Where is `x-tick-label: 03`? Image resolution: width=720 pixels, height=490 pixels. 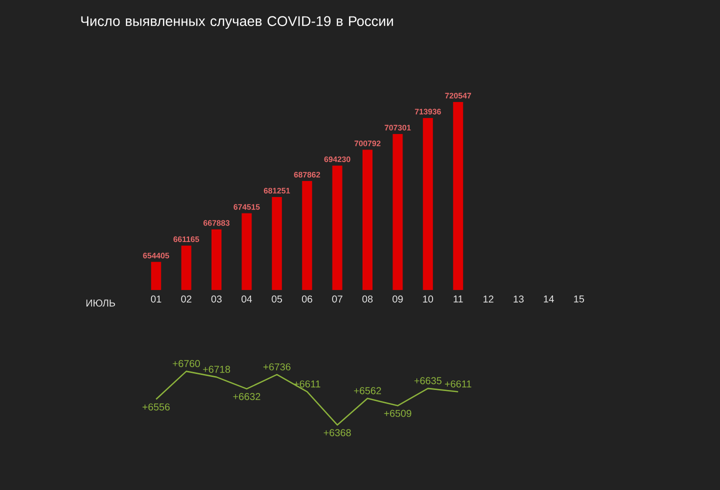
x-tick-label: 03 is located at coordinates (216, 299).